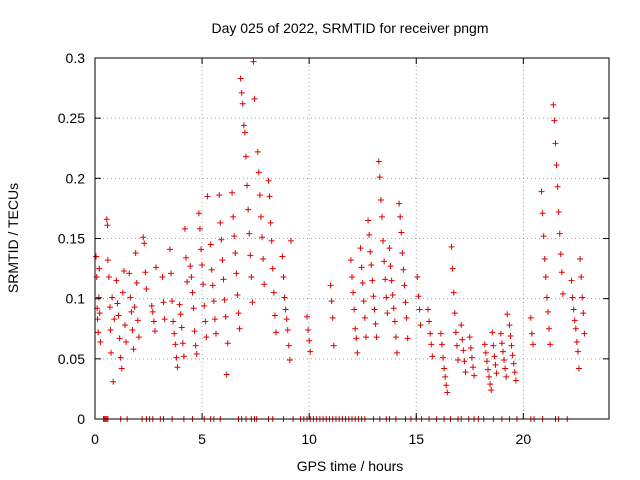  I want to click on x-tick-label: 20, so click(524, 439).